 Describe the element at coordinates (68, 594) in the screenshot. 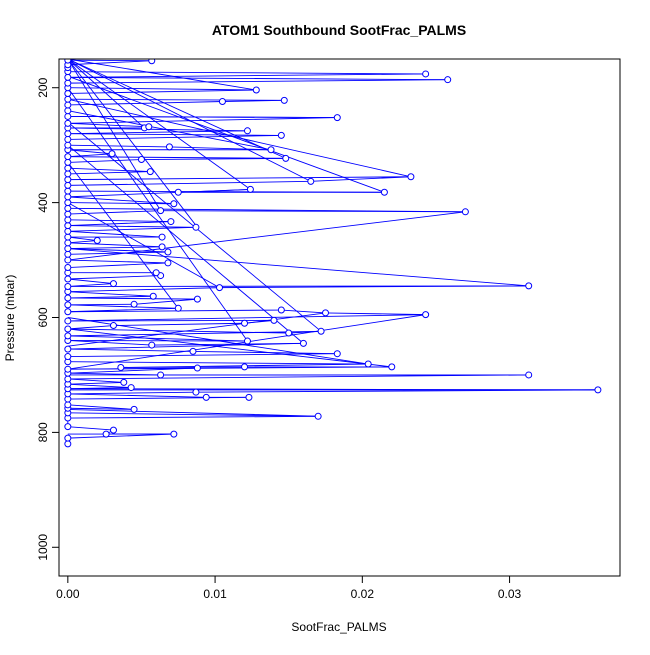

I see `x-tick-label: 0.00` at that location.